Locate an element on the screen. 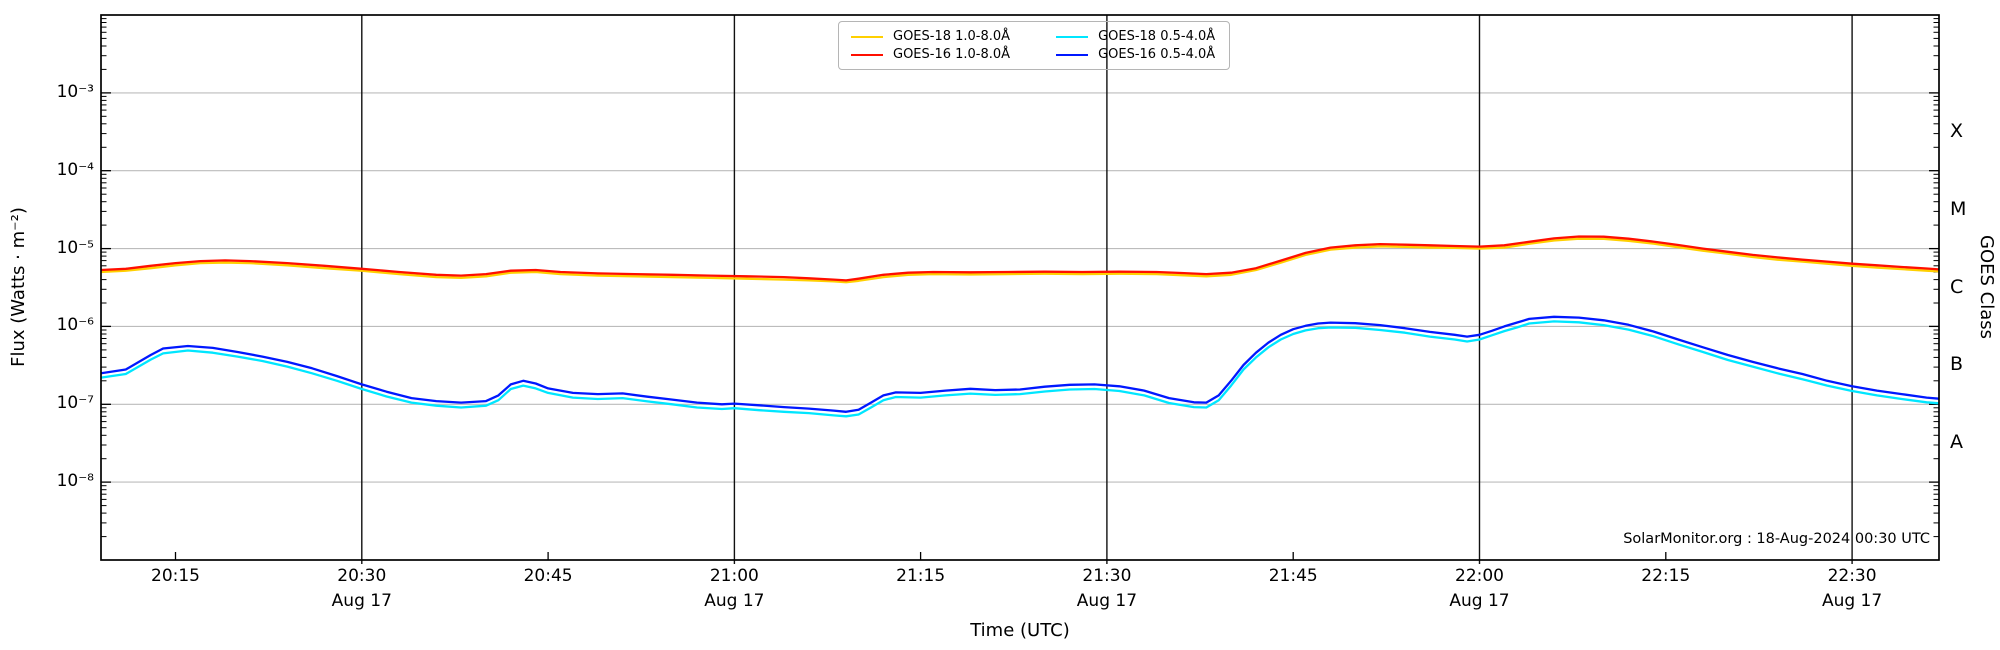 The image size is (2000, 650). y-tick-label-1e-8: 10⁻⁸ is located at coordinates (75, 481).